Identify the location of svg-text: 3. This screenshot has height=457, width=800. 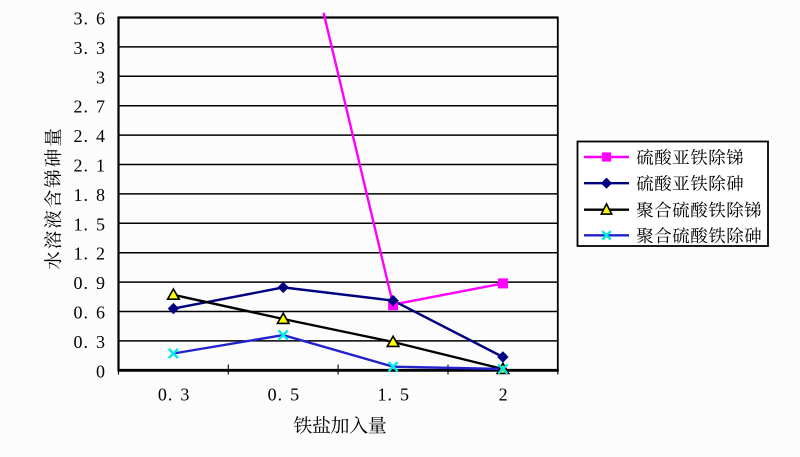
(101, 77).